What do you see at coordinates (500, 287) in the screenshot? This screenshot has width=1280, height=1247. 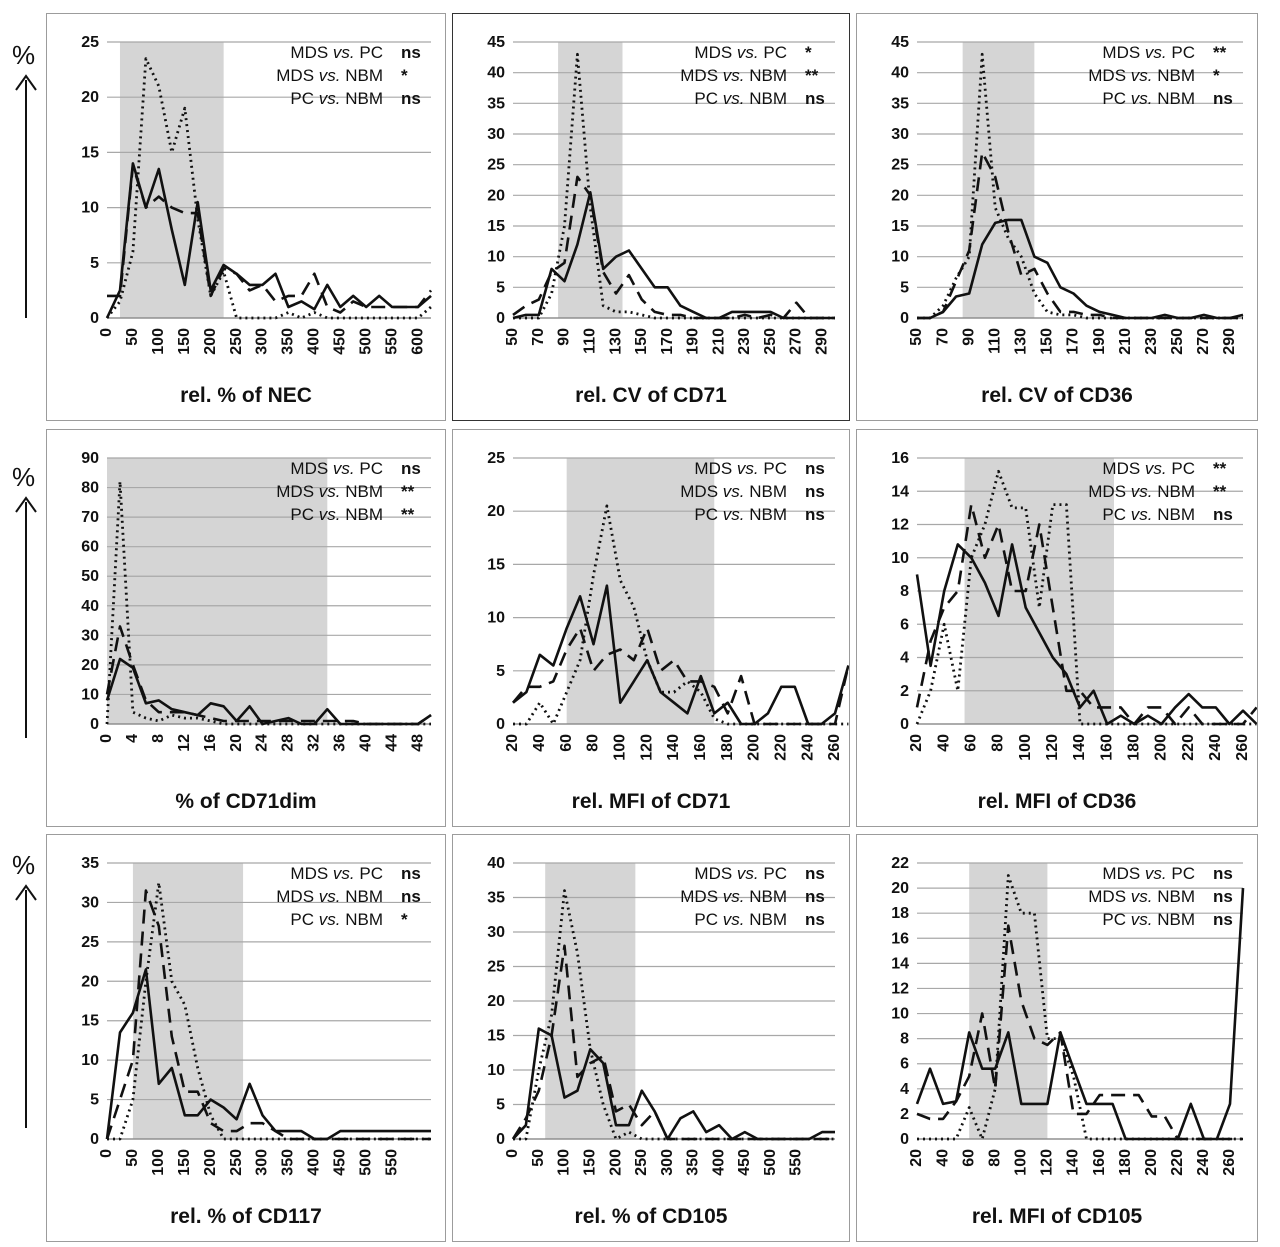 I see `y-tick-label: 5` at bounding box center [500, 287].